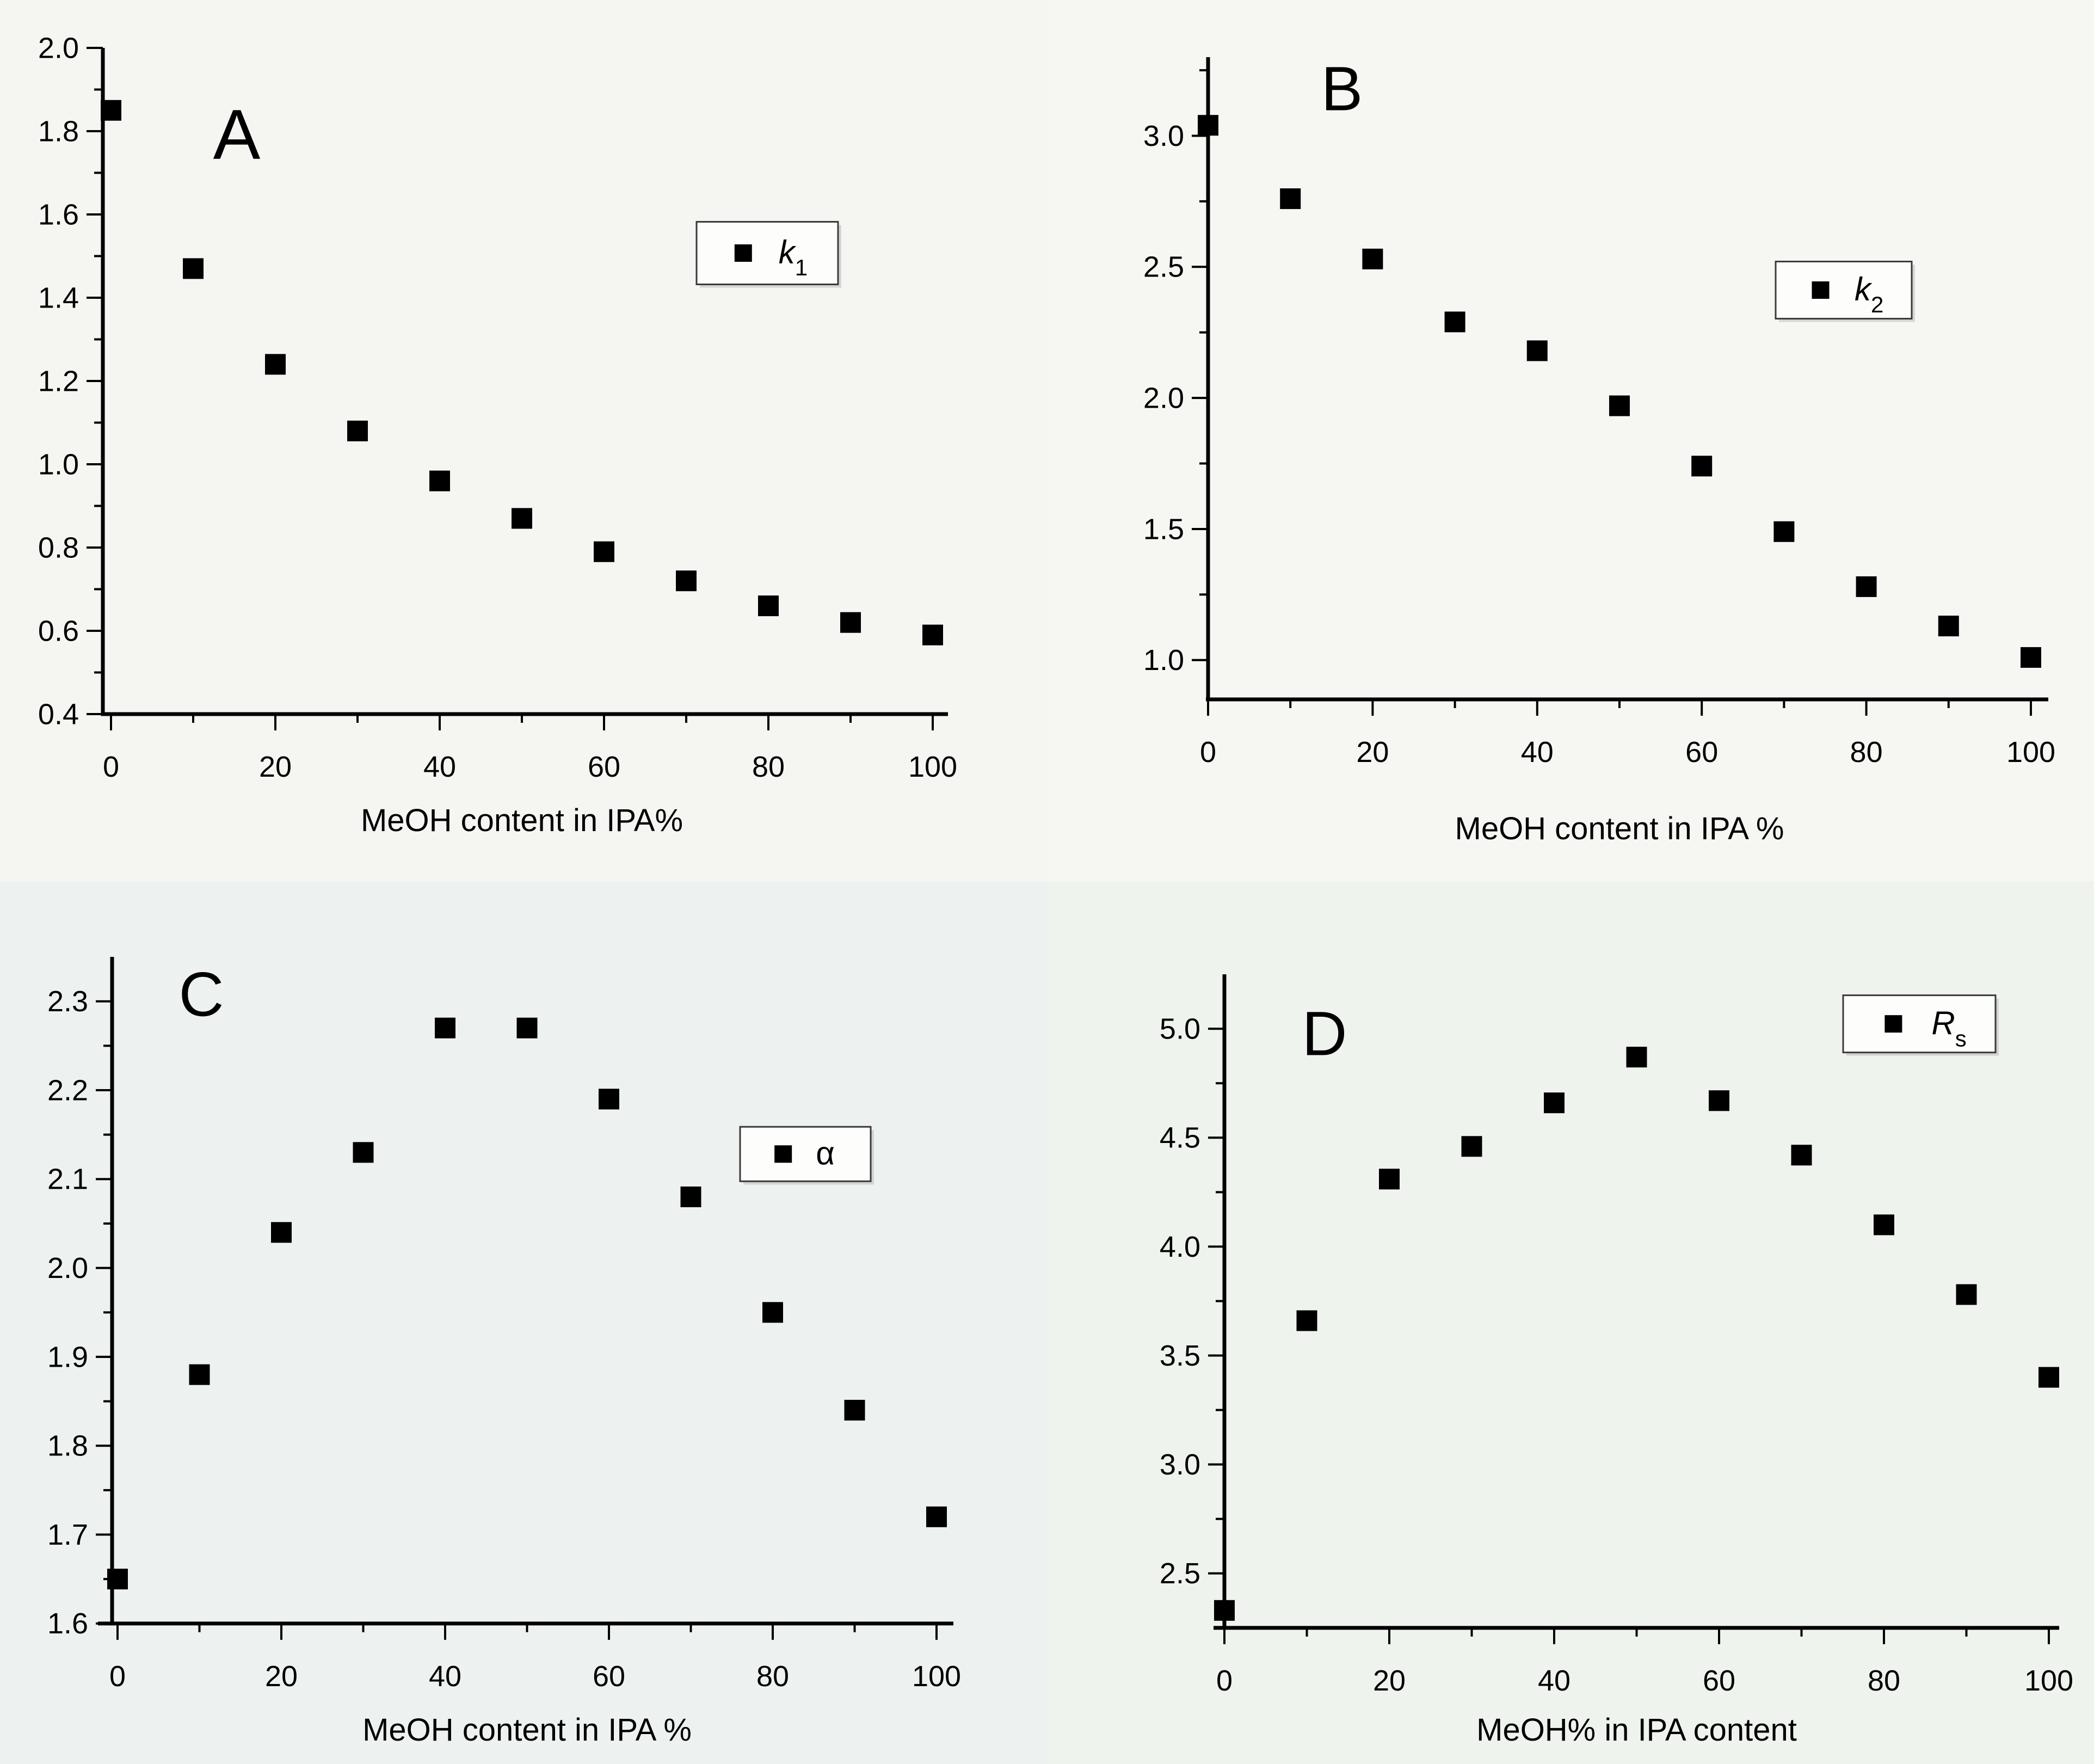 The width and height of the screenshot is (2094, 1764). I want to click on y-tick-label: 2.1, so click(68, 1179).